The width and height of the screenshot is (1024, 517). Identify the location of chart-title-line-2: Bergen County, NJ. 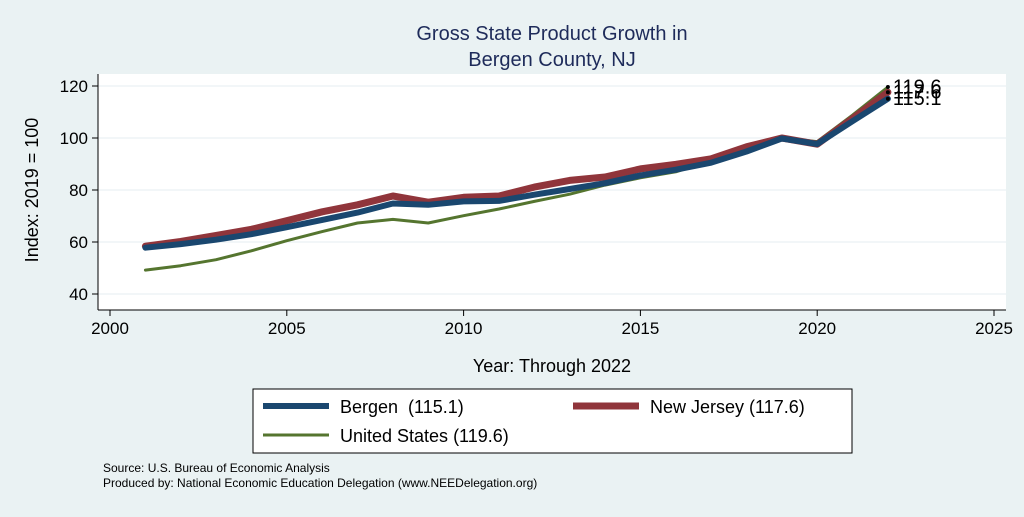
(552, 60).